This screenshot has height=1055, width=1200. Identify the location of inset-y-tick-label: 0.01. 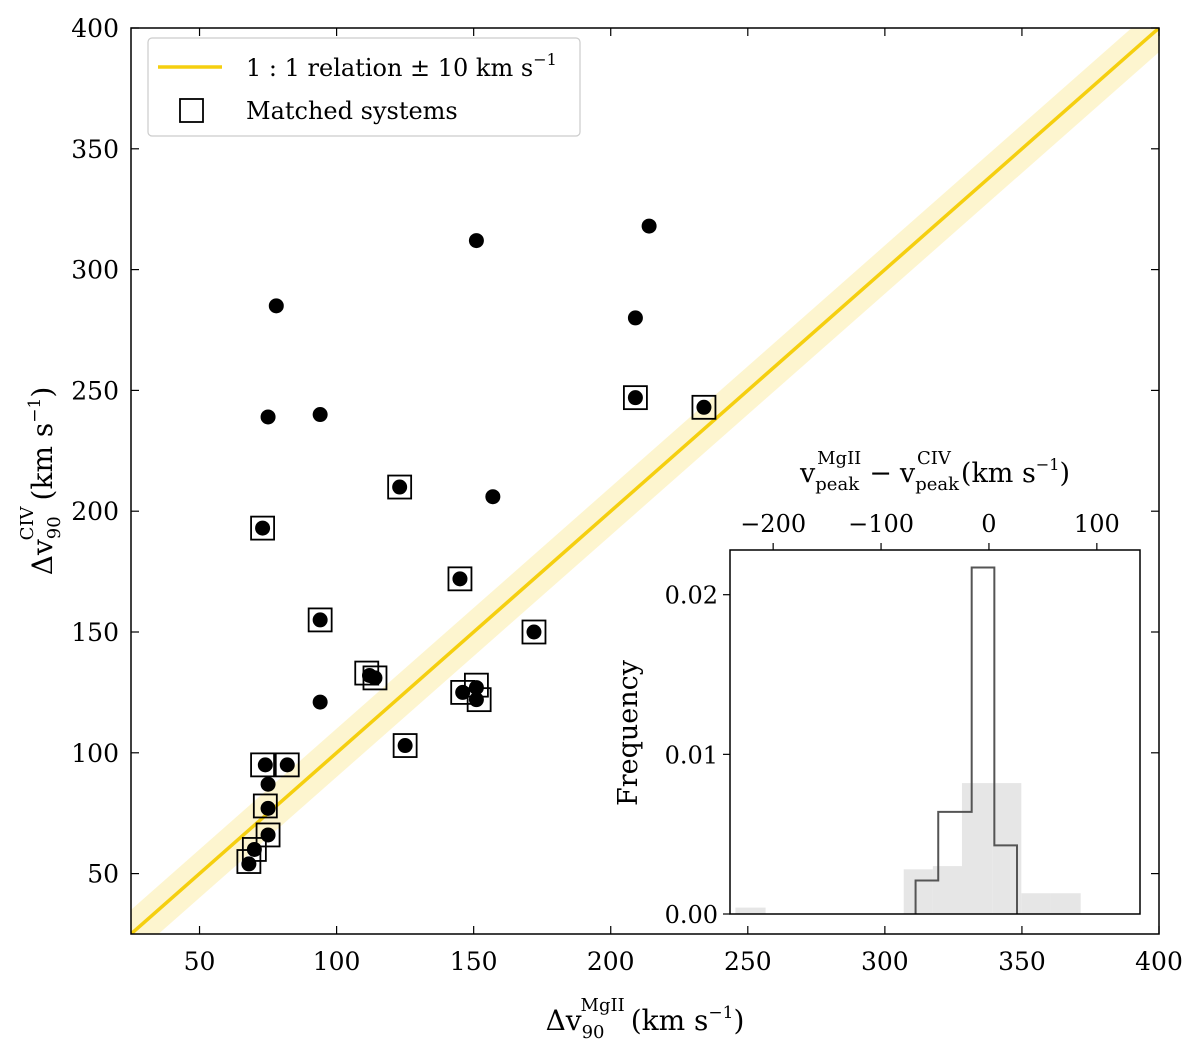
(691, 755).